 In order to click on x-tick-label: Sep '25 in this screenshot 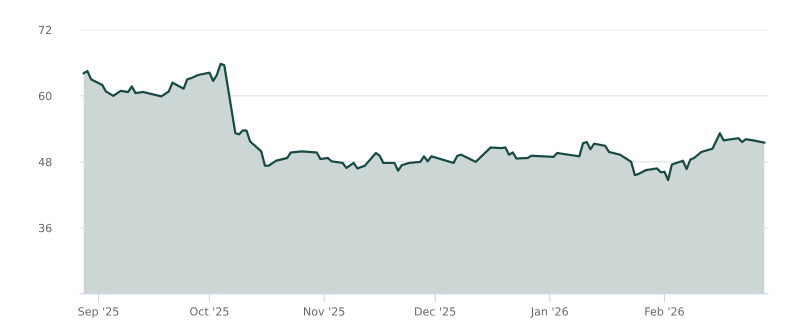, I will do `click(98, 312)`.